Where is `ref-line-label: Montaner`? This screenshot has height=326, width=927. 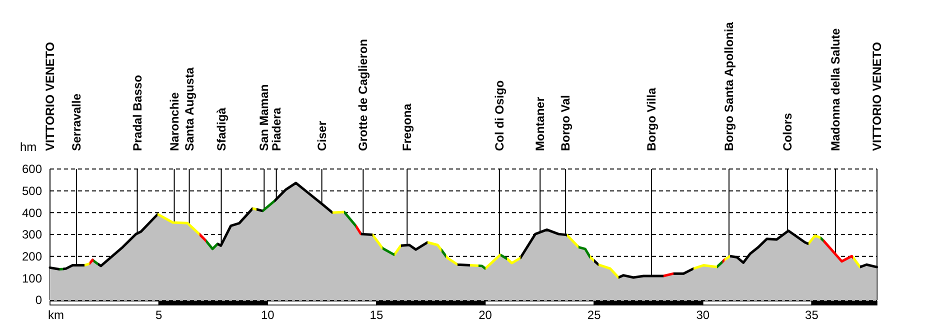 ref-line-label: Montaner is located at coordinates (540, 123).